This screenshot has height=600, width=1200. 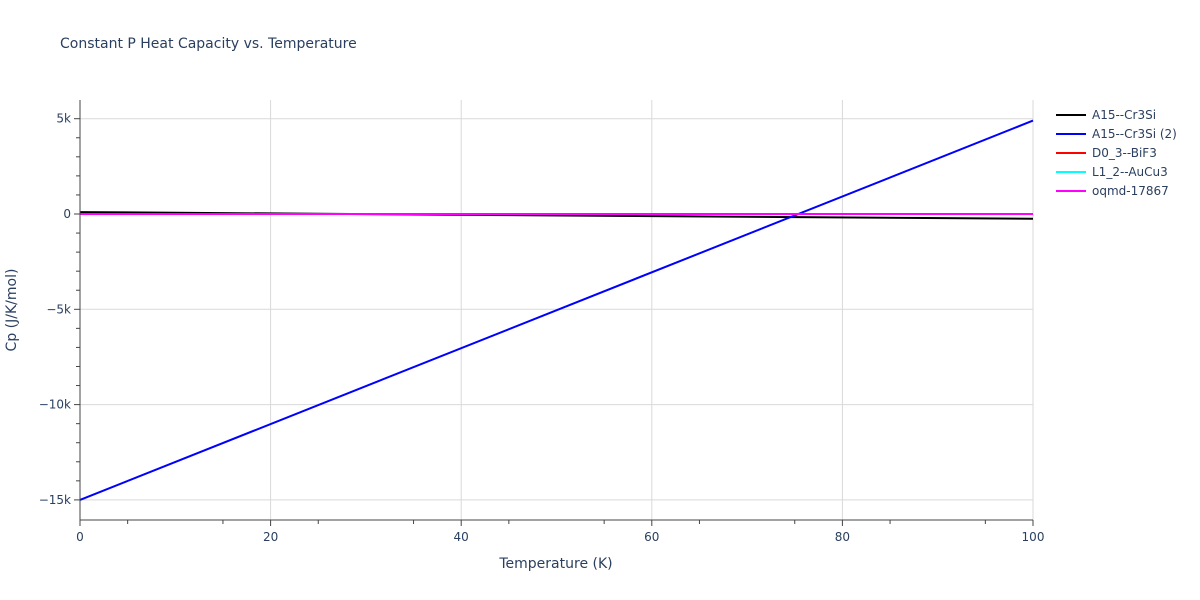 I want to click on x-tick-label: 80, so click(x=842, y=537).